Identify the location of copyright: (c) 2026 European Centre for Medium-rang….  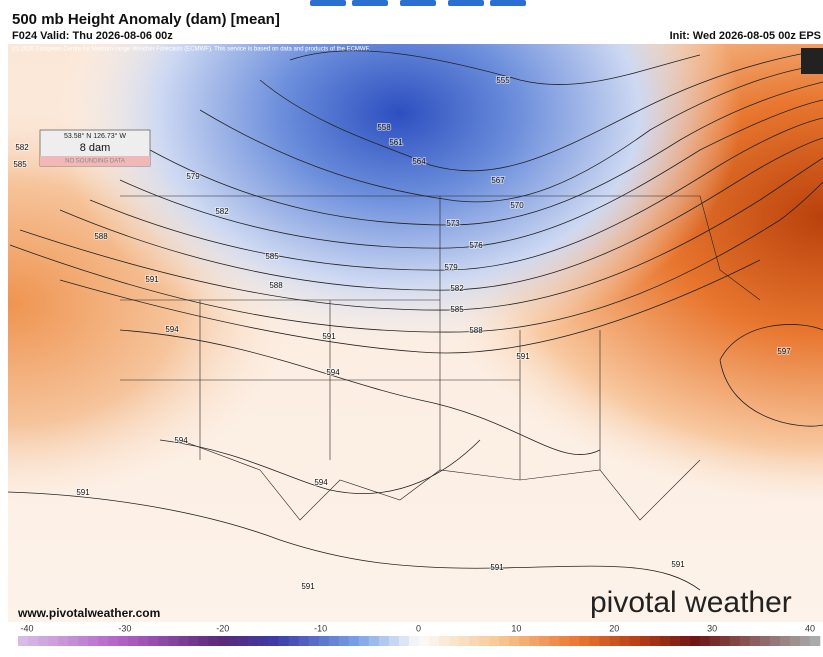
(191, 50).